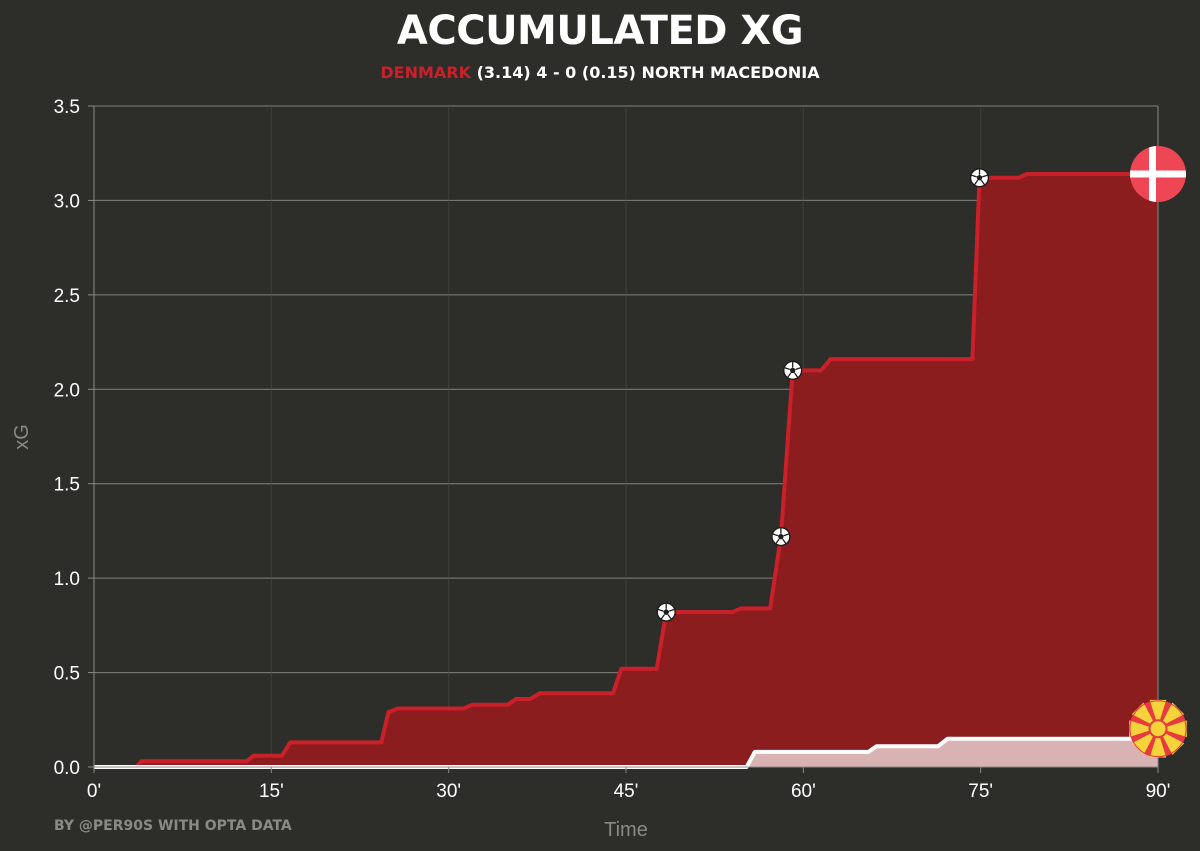 The image size is (1200, 851). What do you see at coordinates (67, 768) in the screenshot?
I see `y-tick-label: 0.0` at bounding box center [67, 768].